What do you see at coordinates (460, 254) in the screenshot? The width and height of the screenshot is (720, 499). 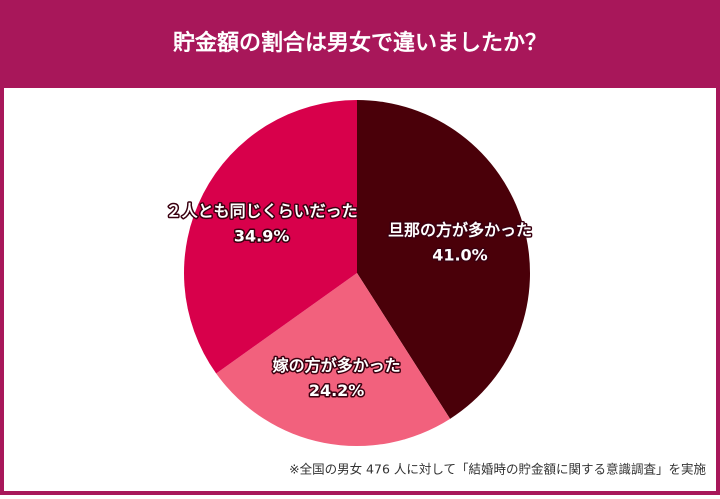 I see `slice-value-label: 41.0%` at bounding box center [460, 254].